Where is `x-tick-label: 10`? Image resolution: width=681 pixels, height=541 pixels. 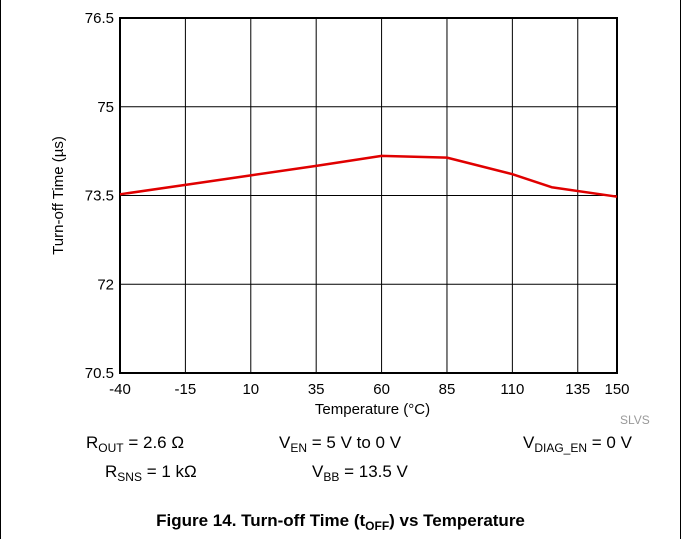
x-tick-label: 10 is located at coordinates (250, 389).